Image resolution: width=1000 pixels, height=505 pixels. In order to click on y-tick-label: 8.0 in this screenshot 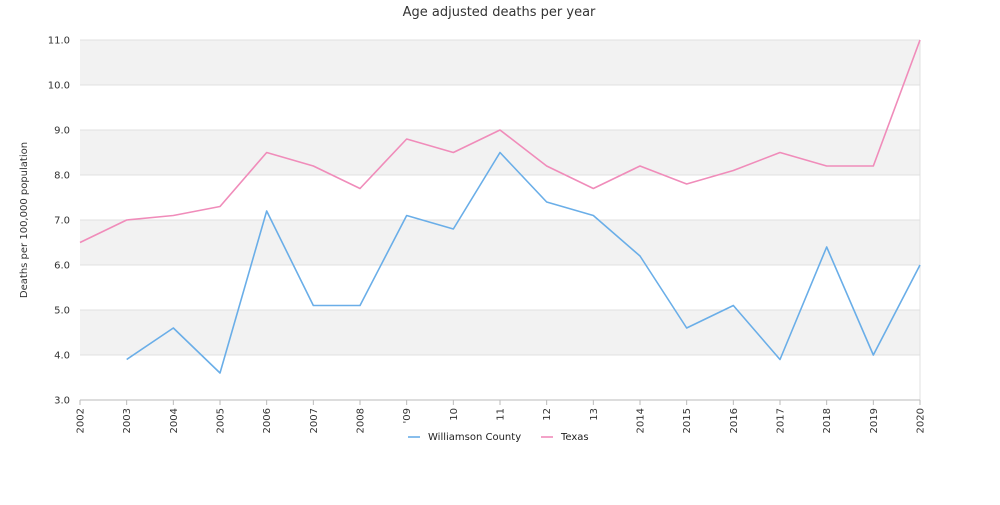, I will do `click(62, 176)`.